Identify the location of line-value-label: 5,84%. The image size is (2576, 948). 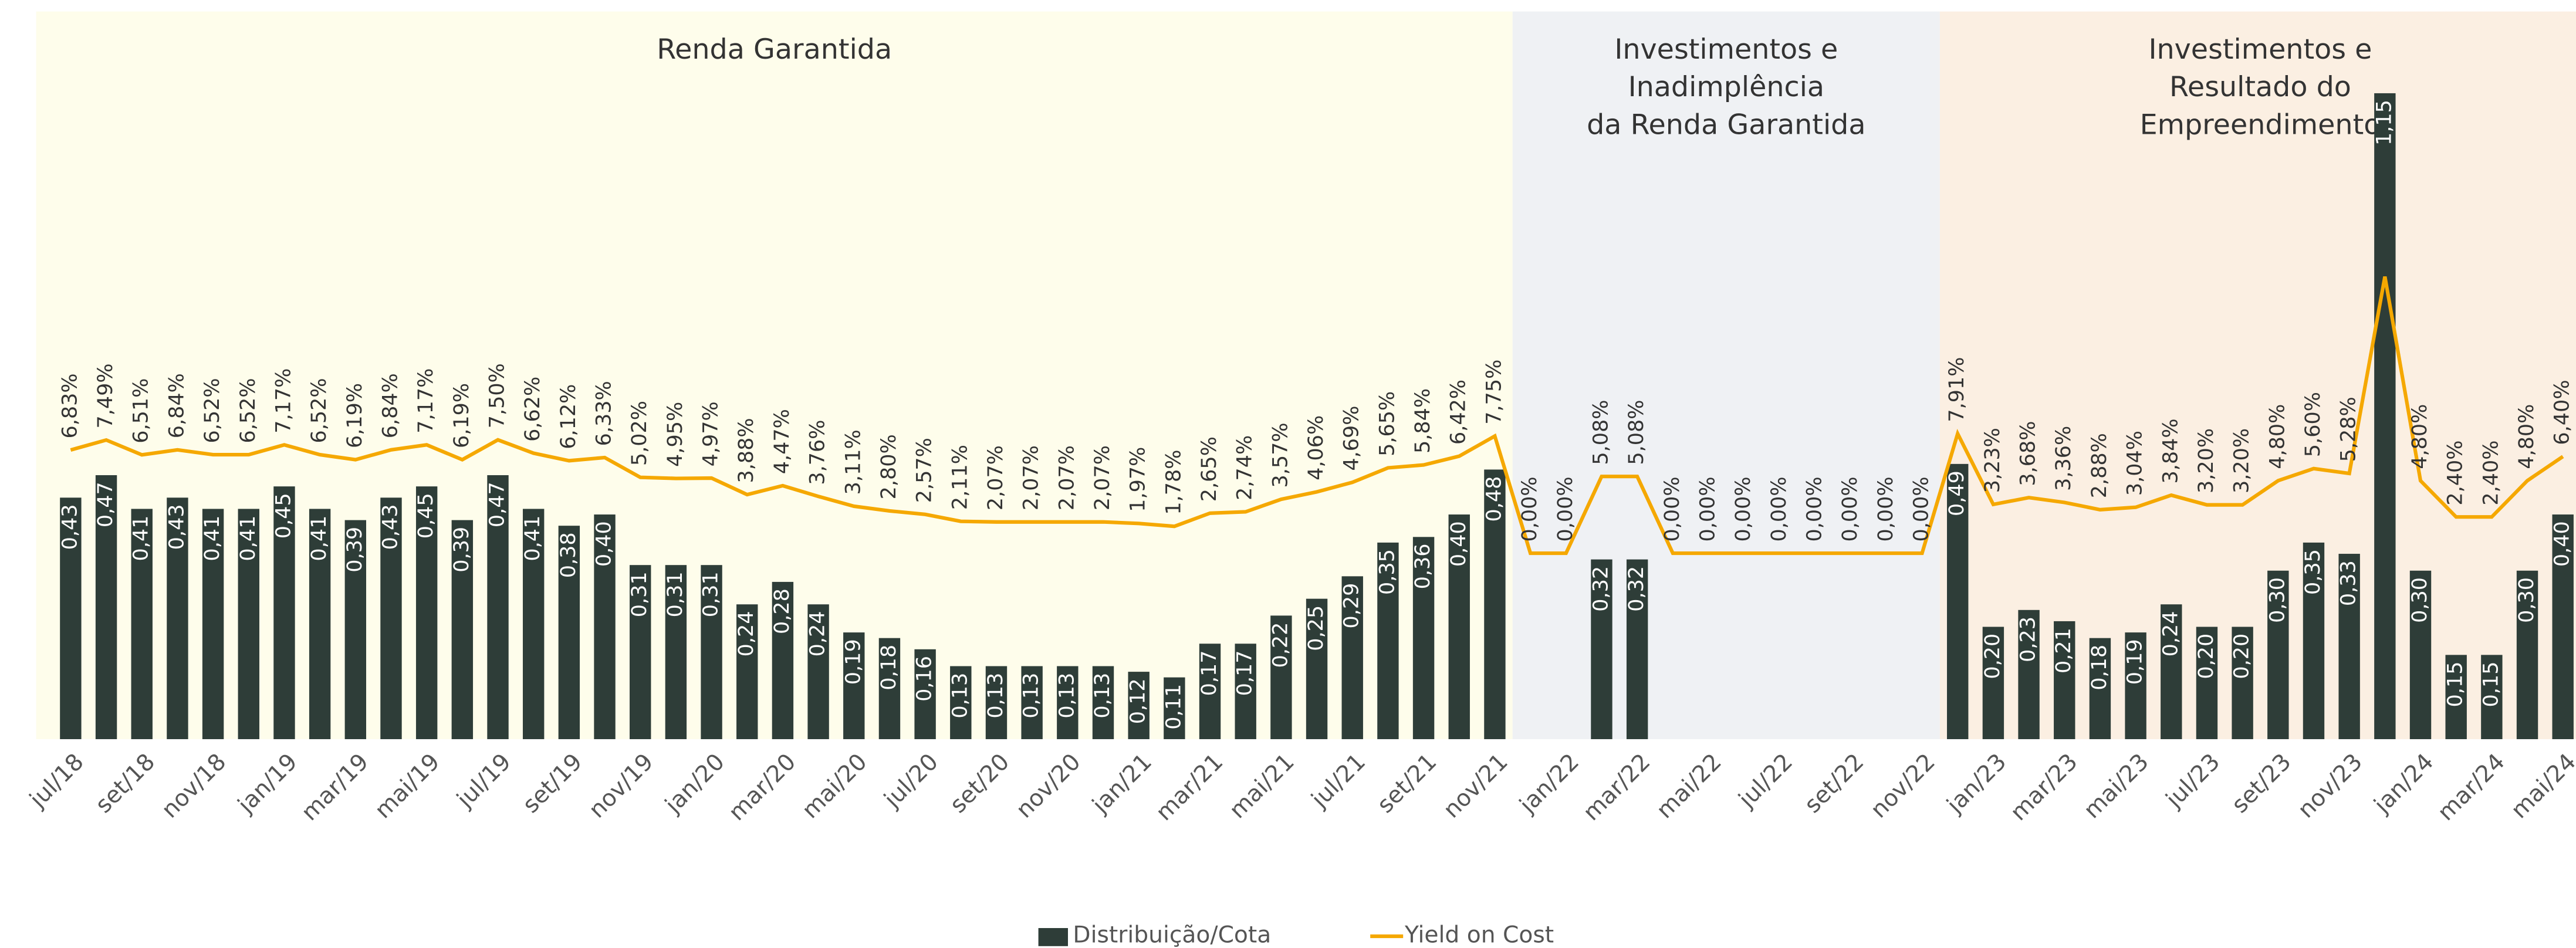
(1423, 420).